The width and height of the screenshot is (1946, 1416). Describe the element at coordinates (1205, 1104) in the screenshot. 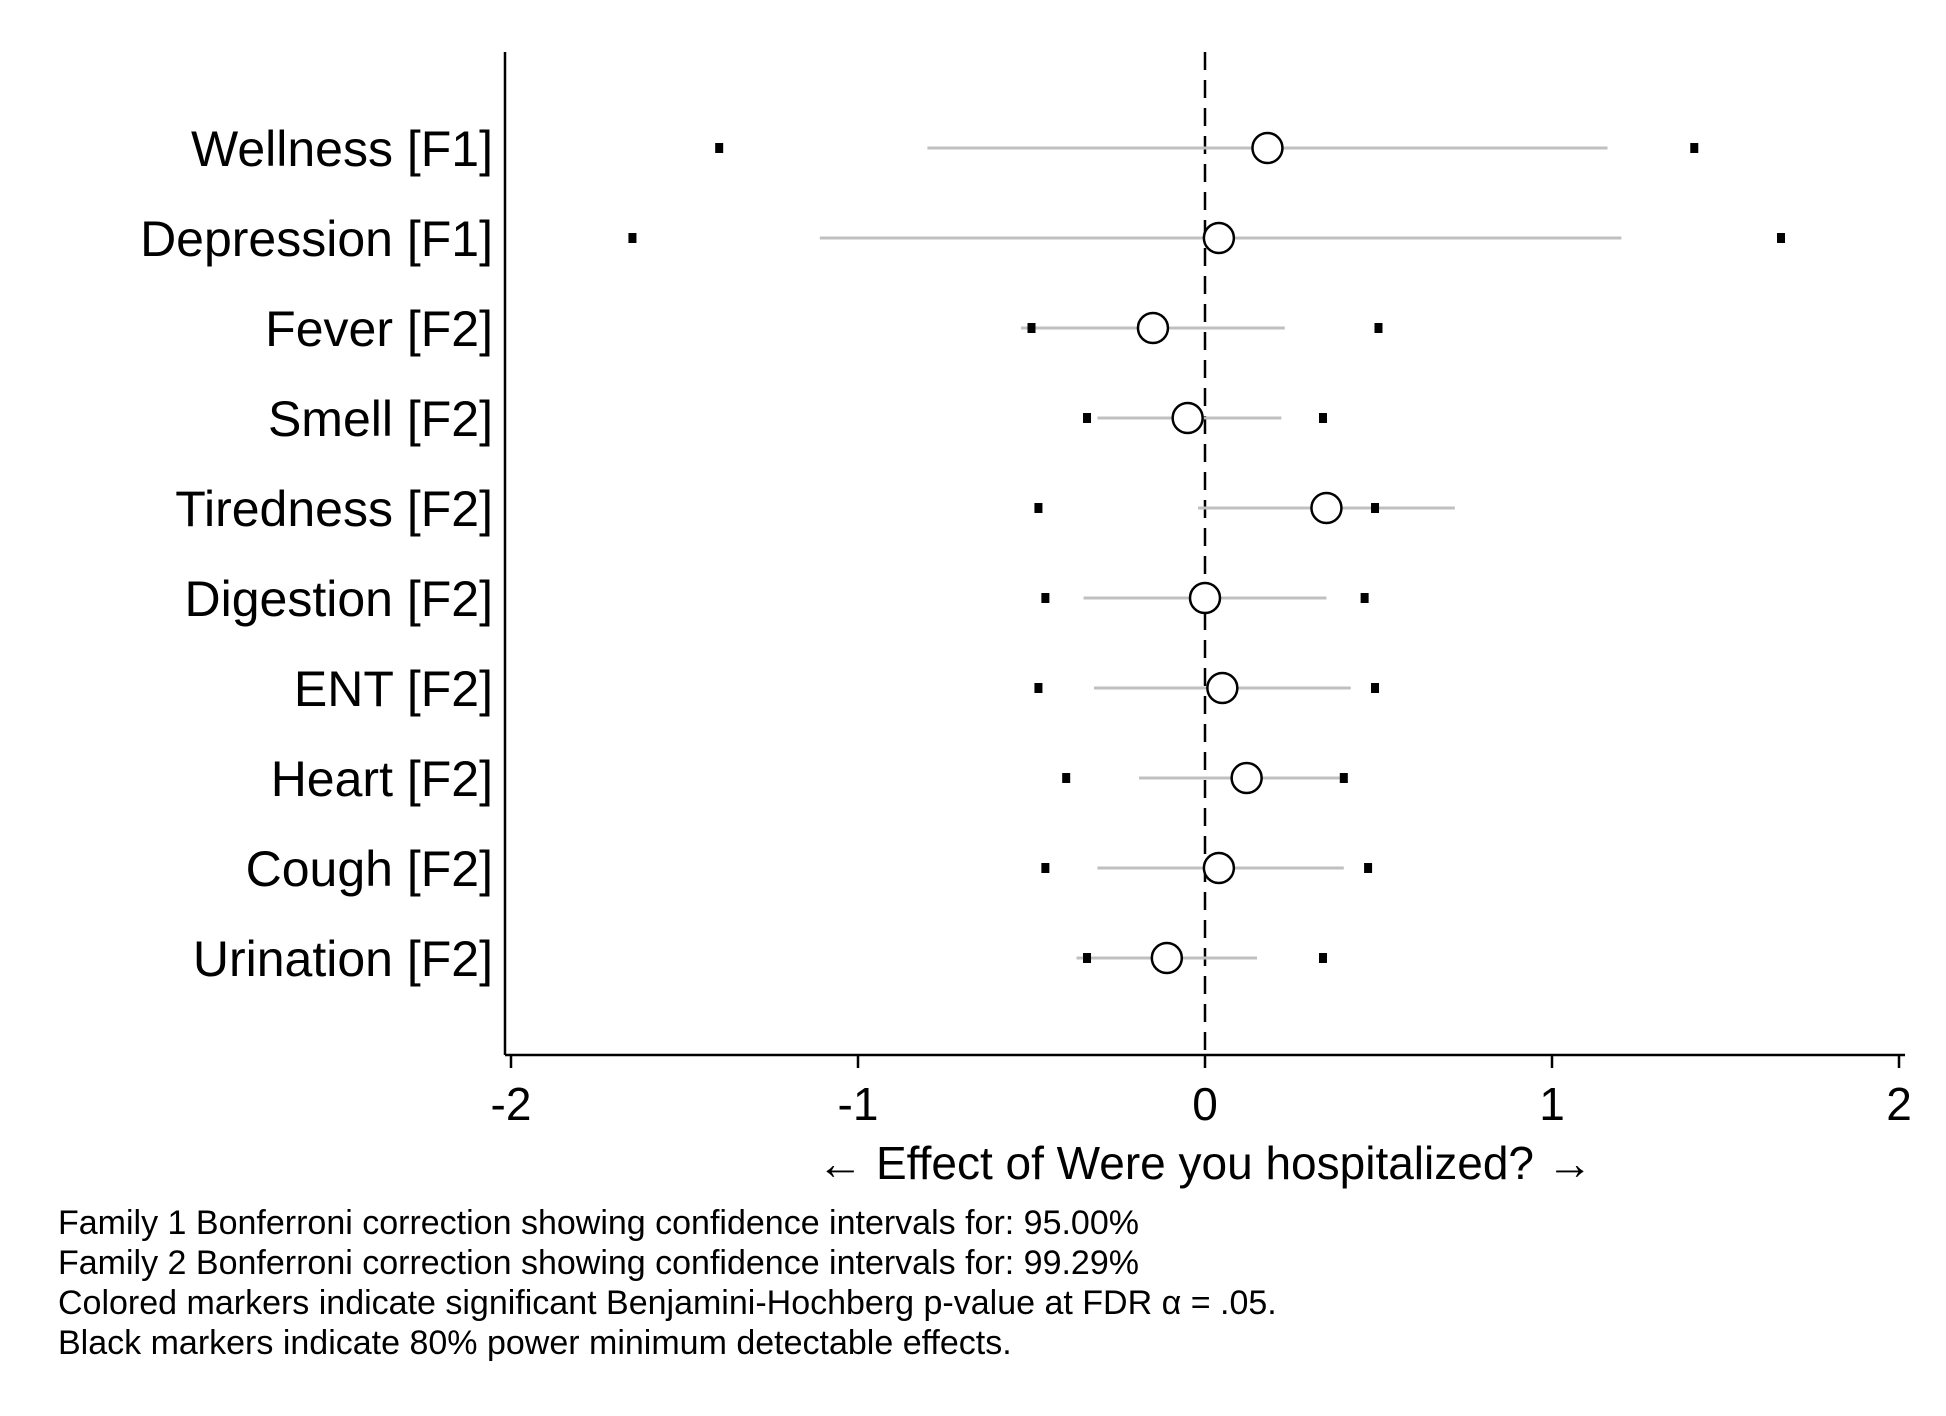

I see `x-tick-label: 0` at that location.